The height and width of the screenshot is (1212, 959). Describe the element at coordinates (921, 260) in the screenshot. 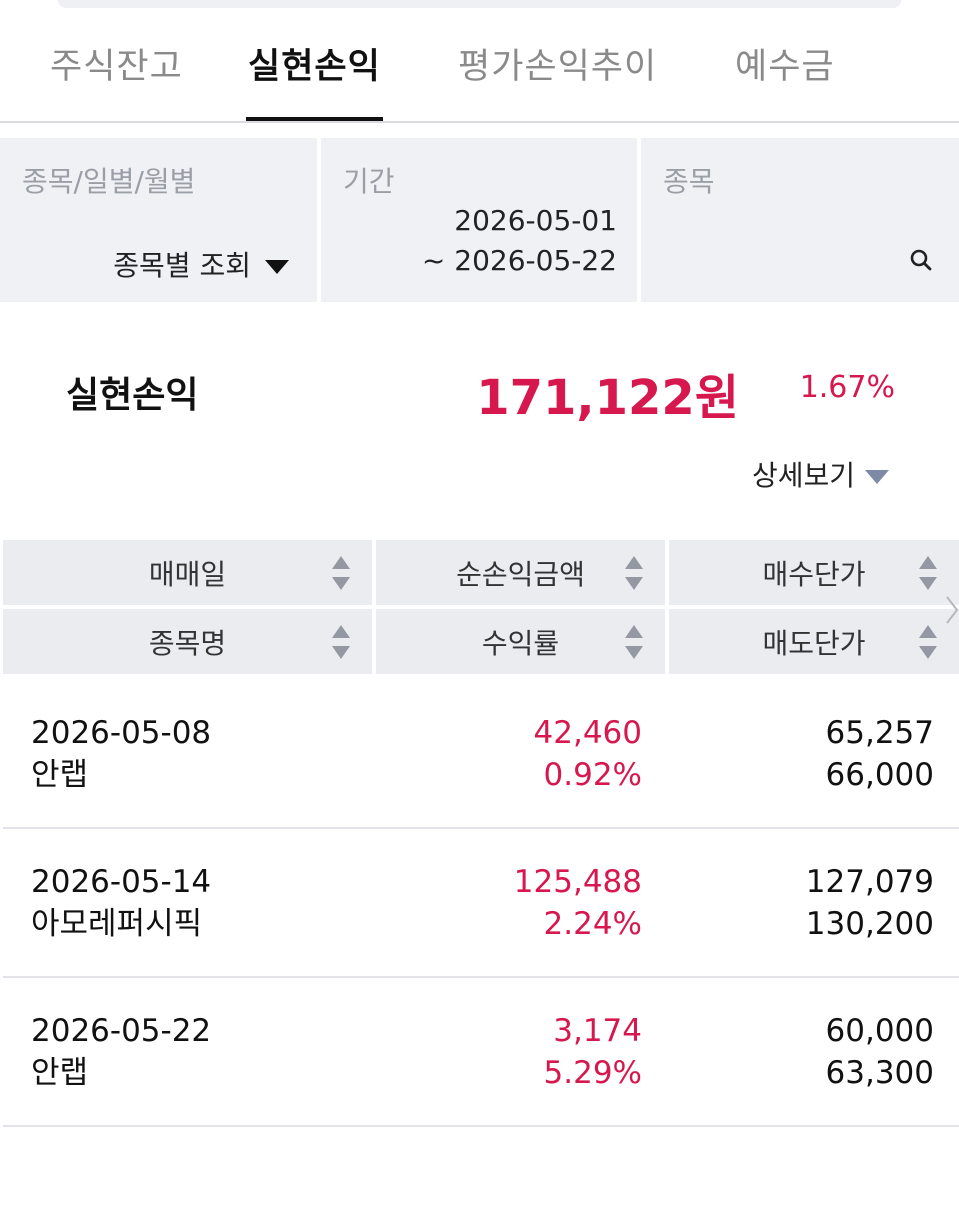

I see `search-icon` at that location.